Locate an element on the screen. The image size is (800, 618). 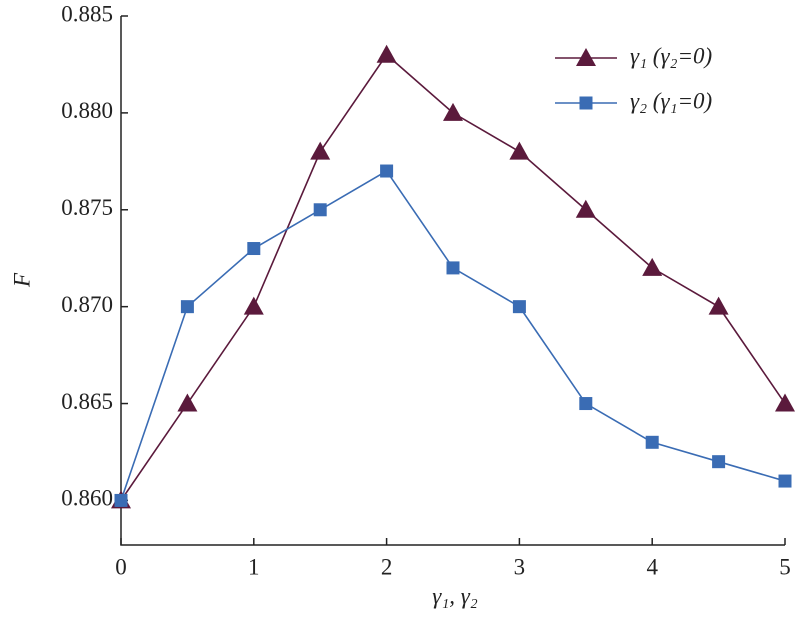
x-tick-label: 2 is located at coordinates (387, 566).